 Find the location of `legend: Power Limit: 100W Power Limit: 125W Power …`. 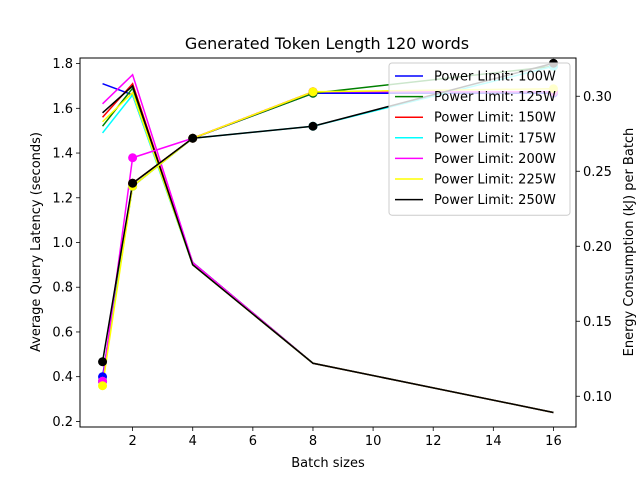

legend: Power Limit: 100W Power Limit: 125W Power … is located at coordinates (479, 139).